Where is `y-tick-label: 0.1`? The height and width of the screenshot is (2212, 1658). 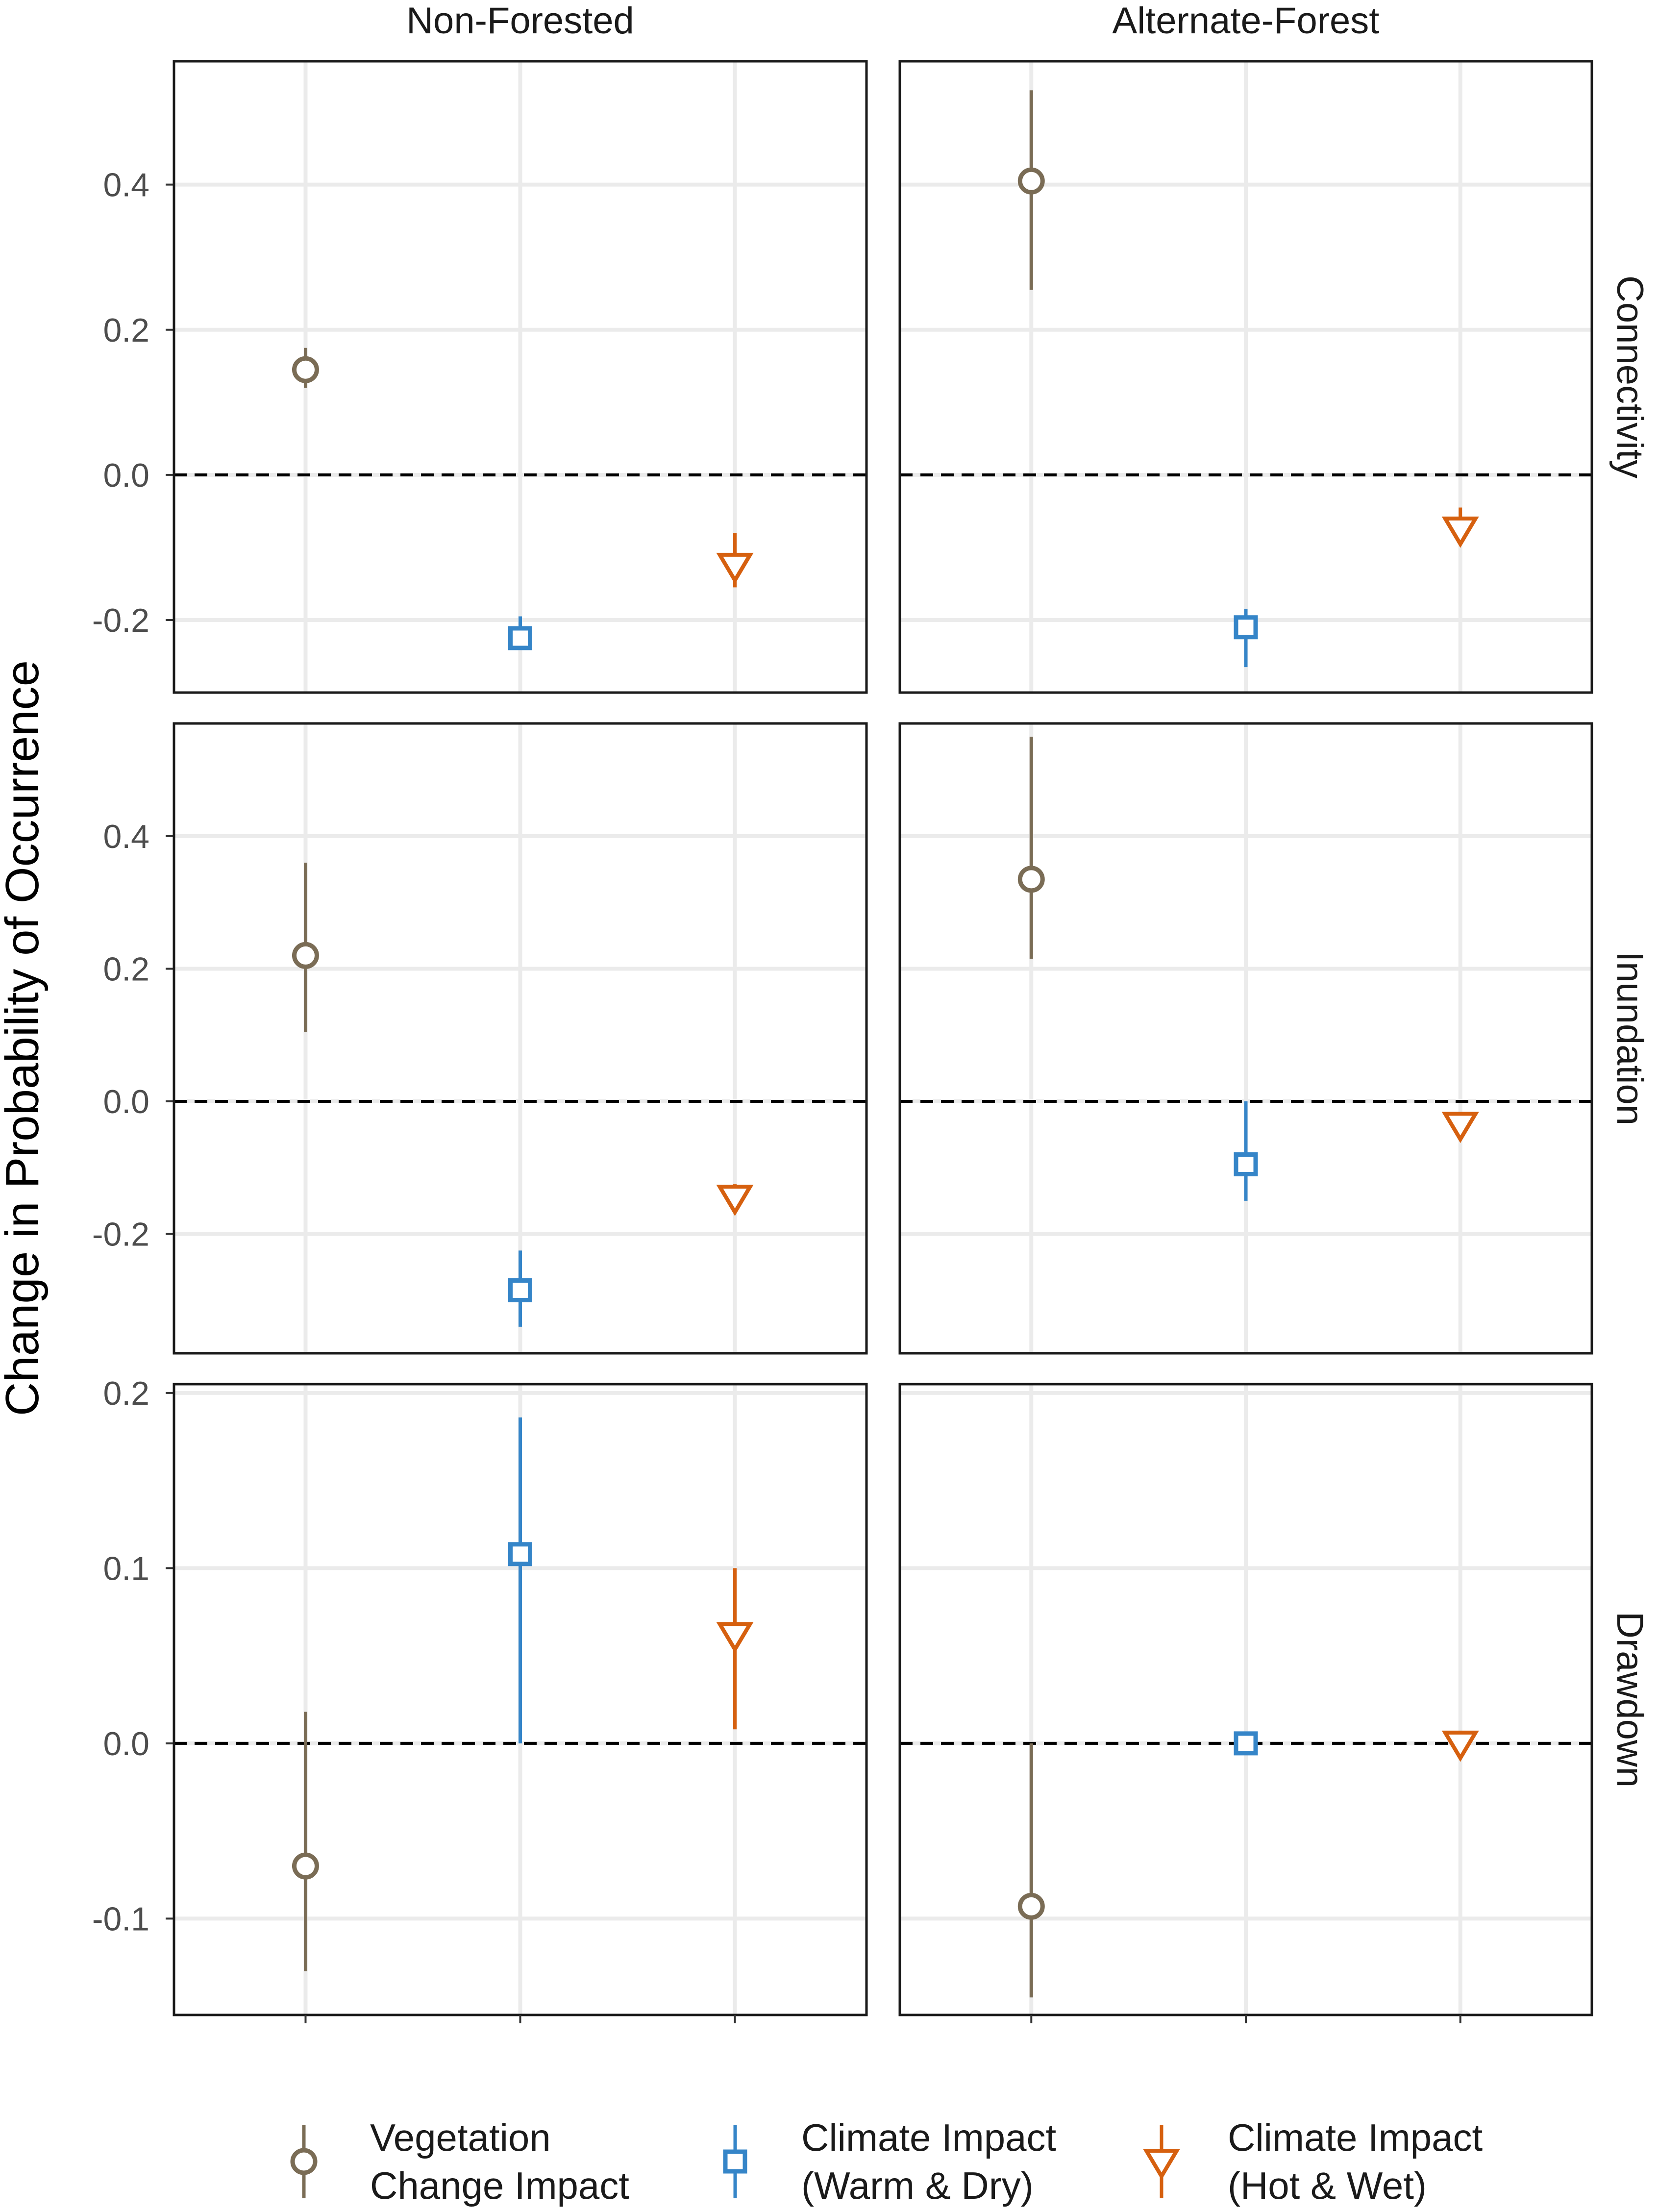 y-tick-label: 0.1 is located at coordinates (126, 1568).